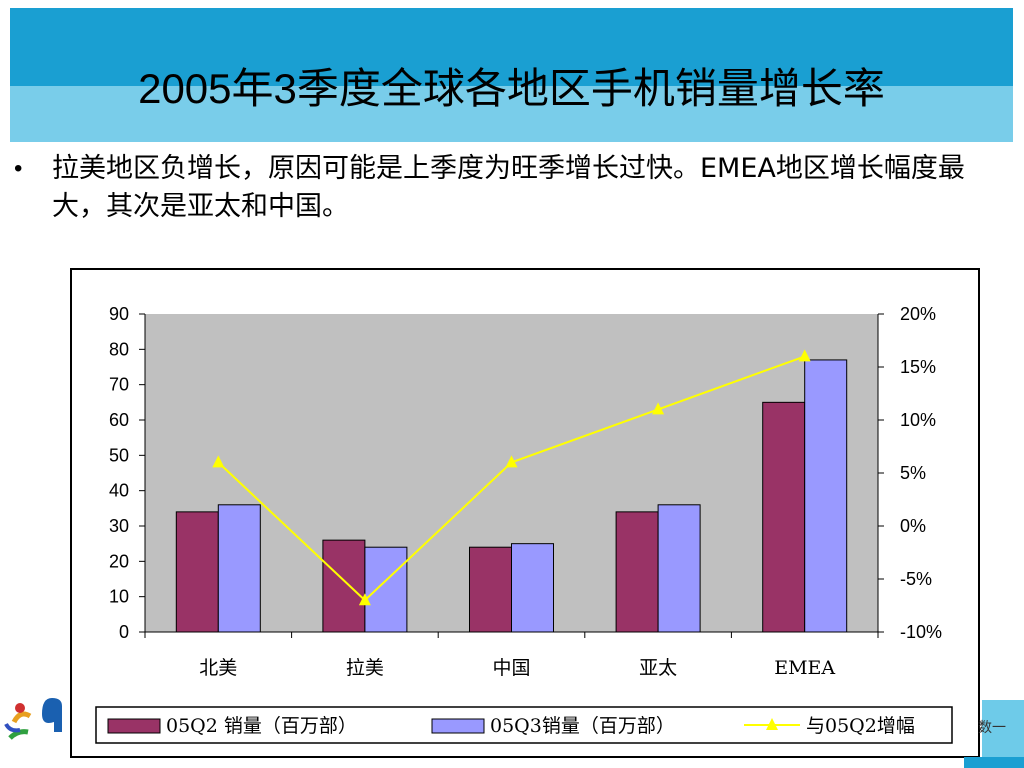  I want to click on logo-icon, so click(33, 719).